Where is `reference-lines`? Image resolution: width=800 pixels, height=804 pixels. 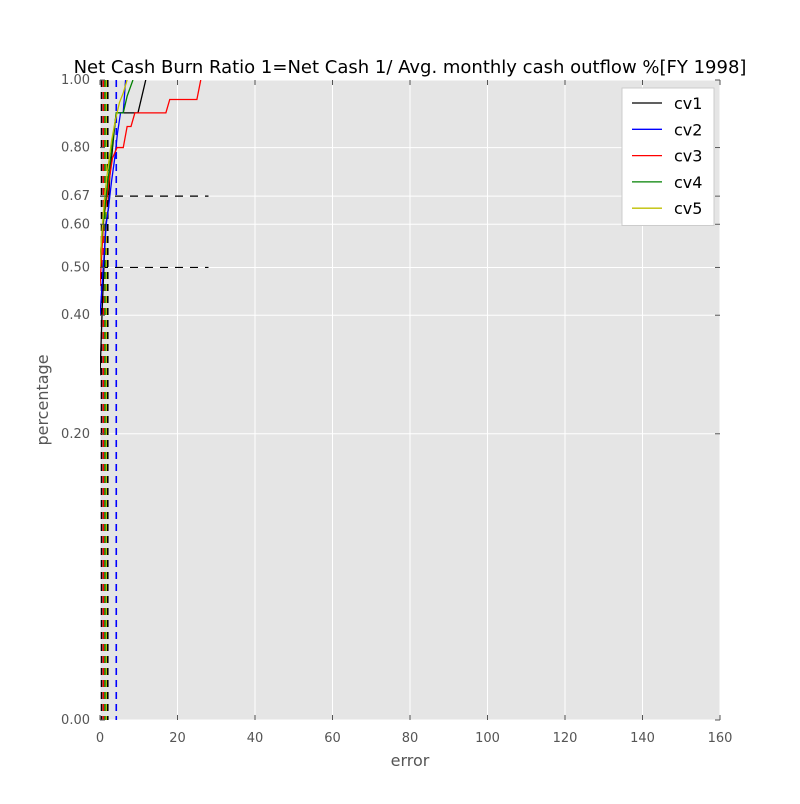 reference-lines is located at coordinates (154, 400).